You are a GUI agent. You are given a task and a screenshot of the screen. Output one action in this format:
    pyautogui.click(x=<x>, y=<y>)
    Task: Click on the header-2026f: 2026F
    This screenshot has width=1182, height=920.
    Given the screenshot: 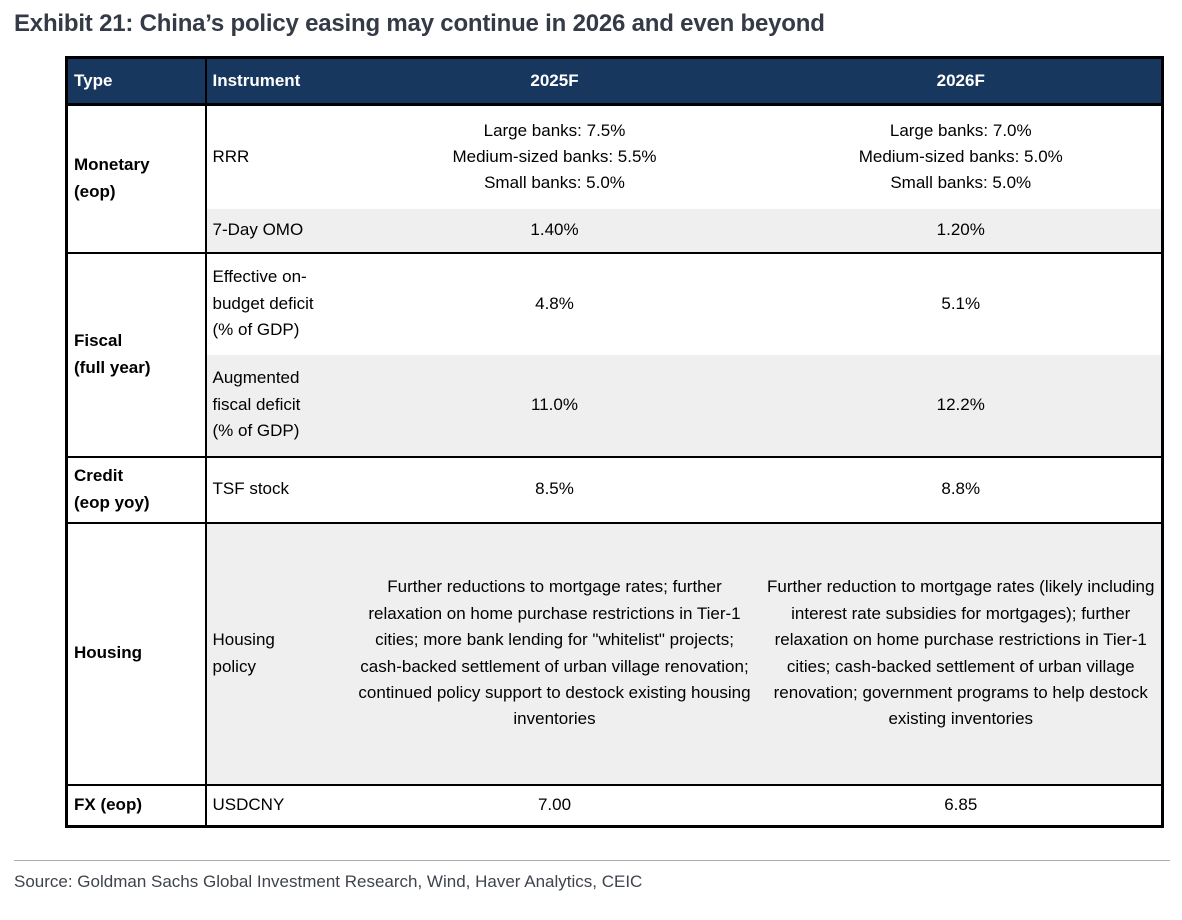 What is the action you would take?
    pyautogui.click(x=961, y=81)
    